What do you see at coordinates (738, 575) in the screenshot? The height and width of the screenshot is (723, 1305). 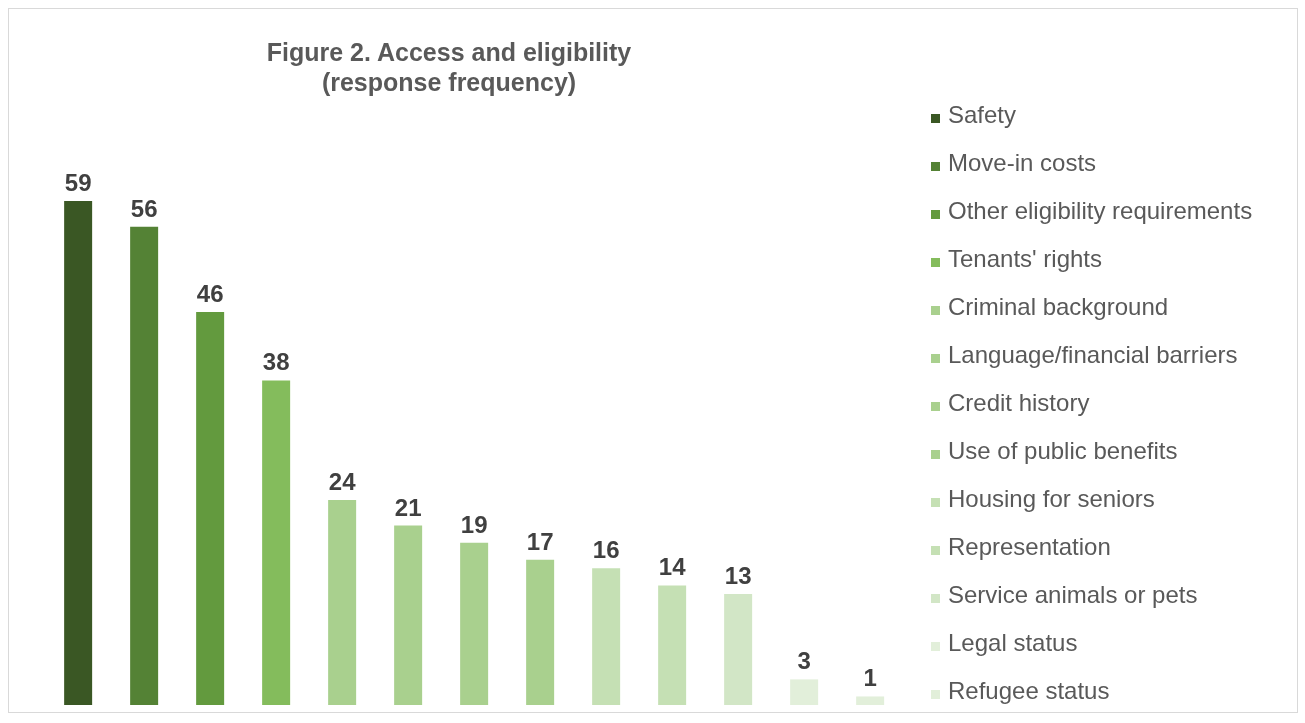 I see `data-label: 13` at bounding box center [738, 575].